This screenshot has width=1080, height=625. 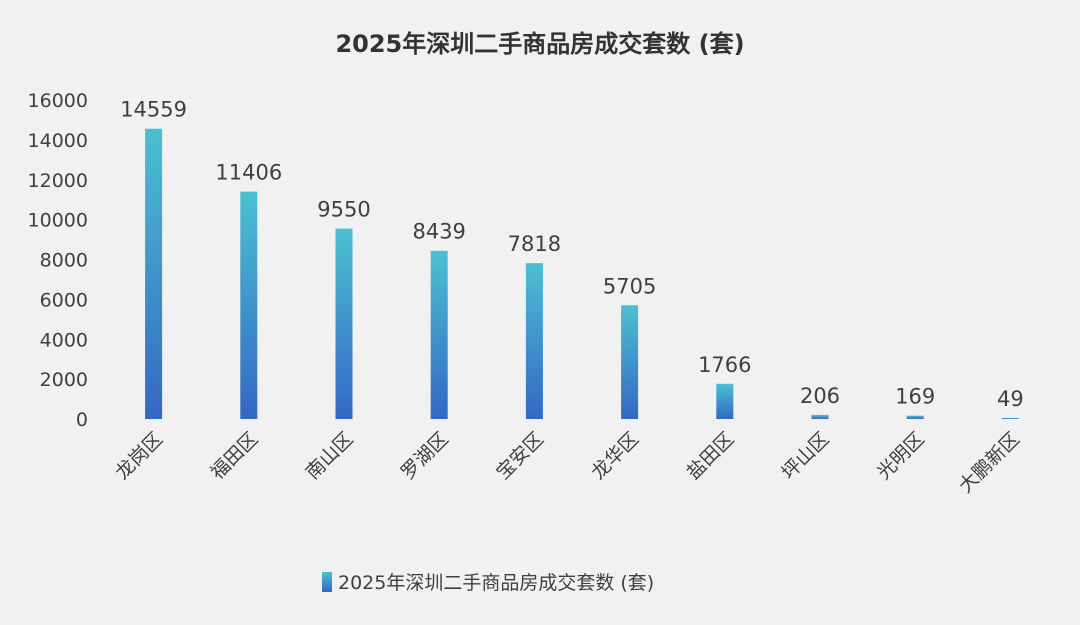 What do you see at coordinates (496, 583) in the screenshot?
I see `legend-label: 2025年深圳二手商品房成交套数 (套)` at bounding box center [496, 583].